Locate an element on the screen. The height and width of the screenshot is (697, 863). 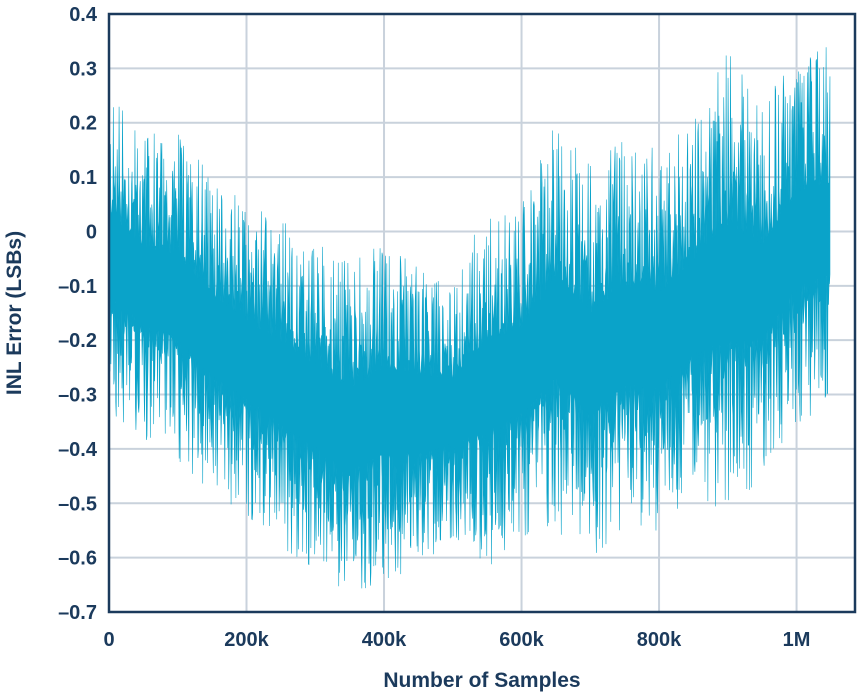
x-tick-label: 800k is located at coordinates (659, 640).